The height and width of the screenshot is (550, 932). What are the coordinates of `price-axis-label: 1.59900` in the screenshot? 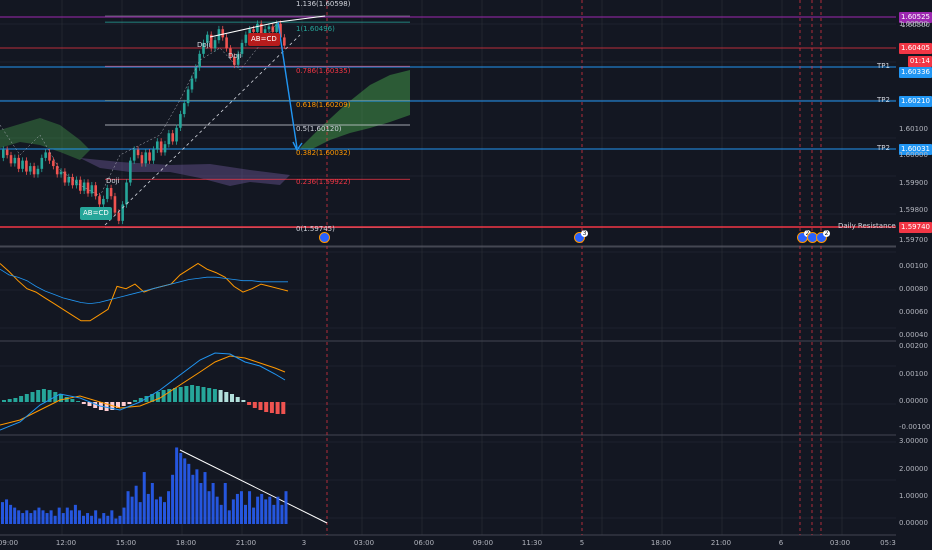 It's located at (913, 183).